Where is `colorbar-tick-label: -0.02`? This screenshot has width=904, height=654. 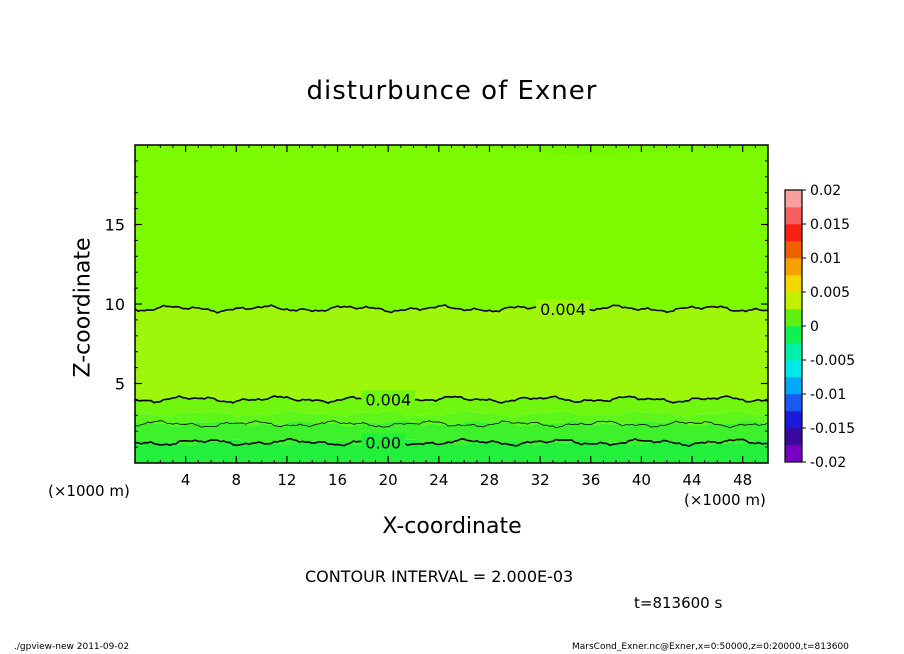 colorbar-tick-label: -0.02 is located at coordinates (828, 463).